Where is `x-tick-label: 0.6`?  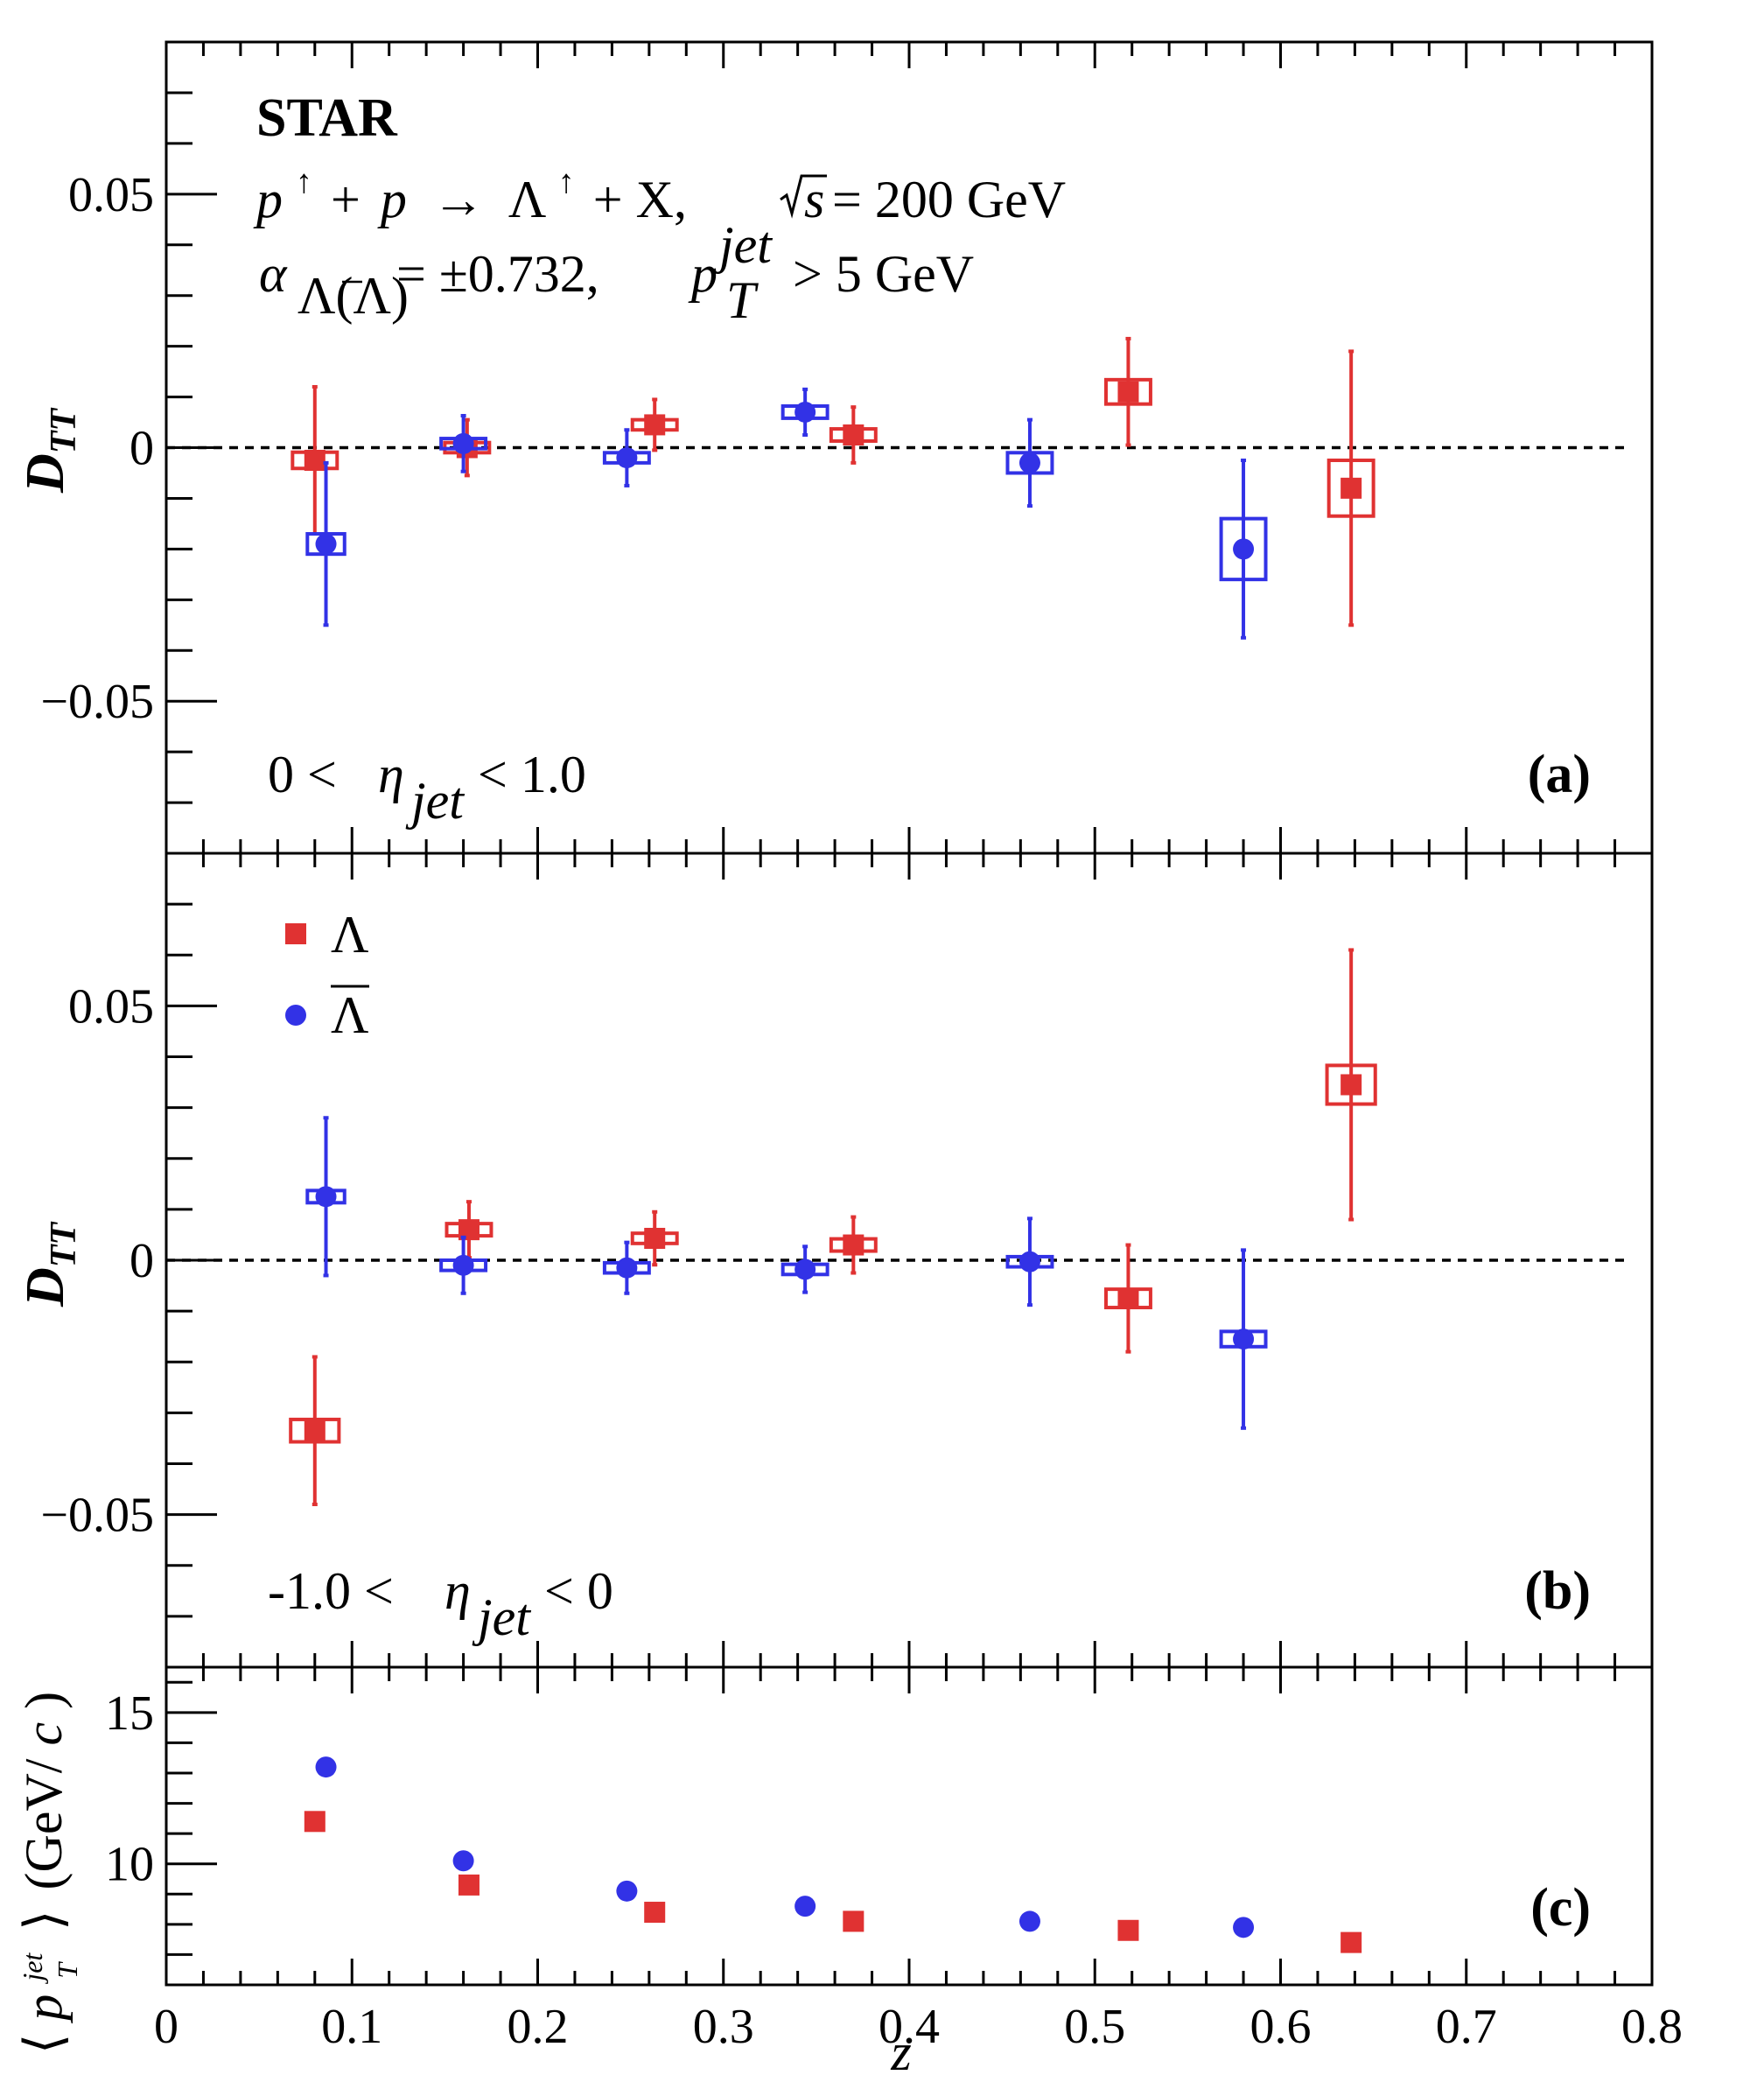 x-tick-label: 0.6 is located at coordinates (1281, 2027).